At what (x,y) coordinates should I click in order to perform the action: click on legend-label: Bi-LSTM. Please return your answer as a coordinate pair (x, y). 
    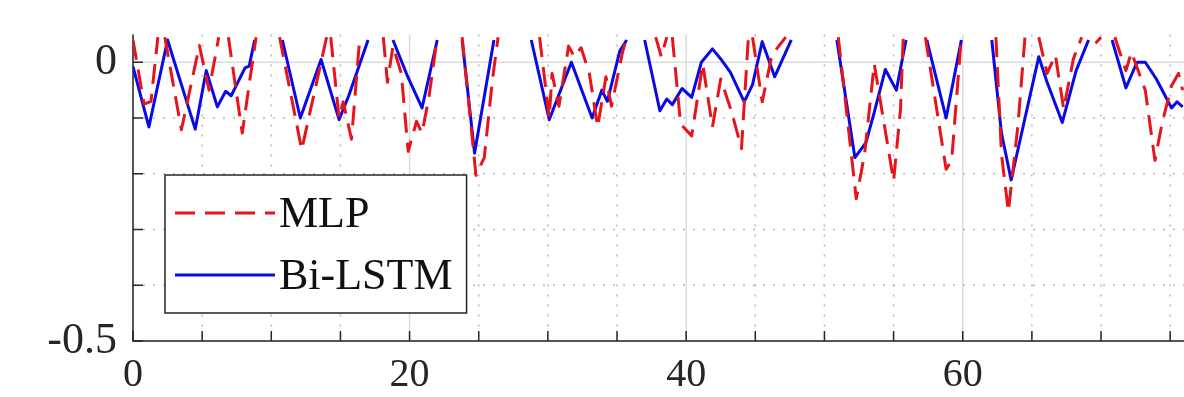
    Looking at the image, I should click on (366, 274).